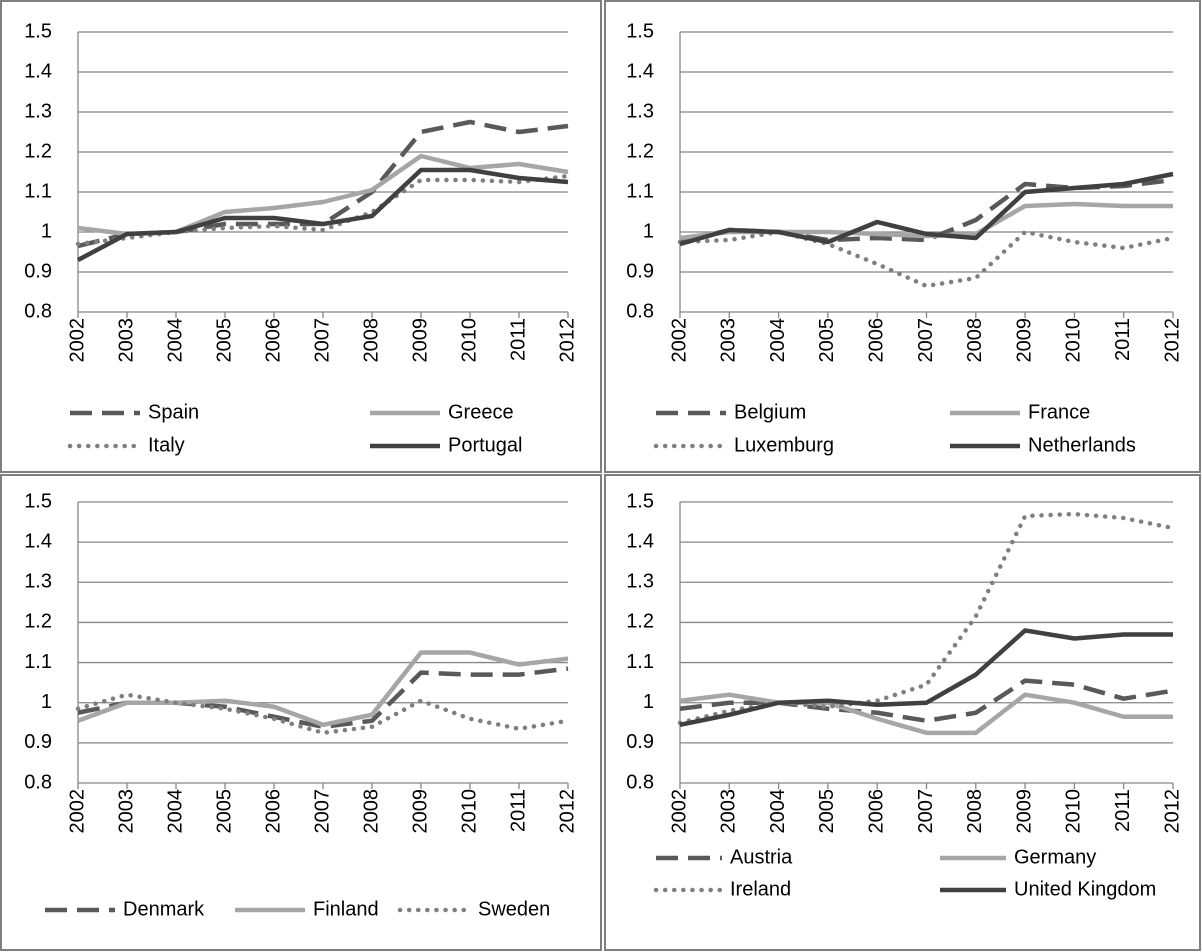 This screenshot has width=1202, height=952. Describe the element at coordinates (173, 412) in the screenshot. I see `legend-label: Spain` at that location.